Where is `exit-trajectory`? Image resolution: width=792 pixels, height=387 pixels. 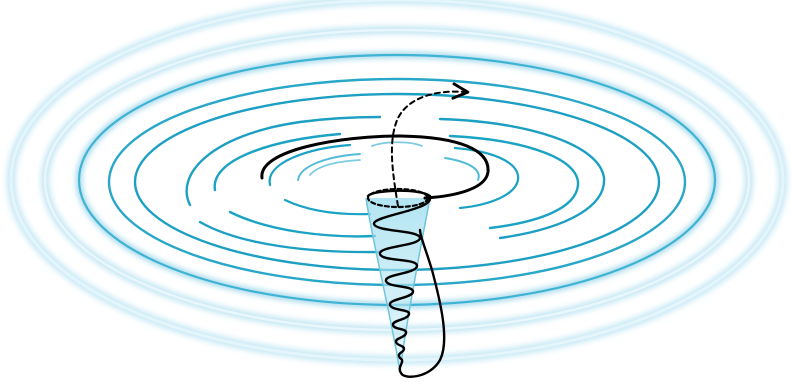 exit-trajectory is located at coordinates (430, 144).